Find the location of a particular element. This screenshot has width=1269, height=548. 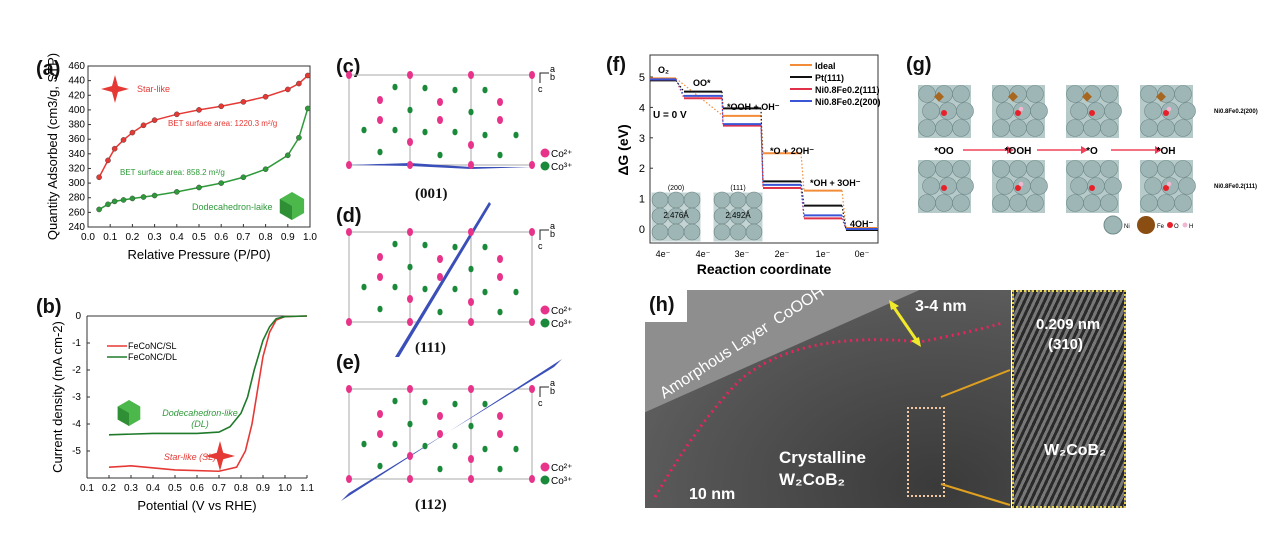

inset-facet-label: (200) is located at coordinates (676, 188).